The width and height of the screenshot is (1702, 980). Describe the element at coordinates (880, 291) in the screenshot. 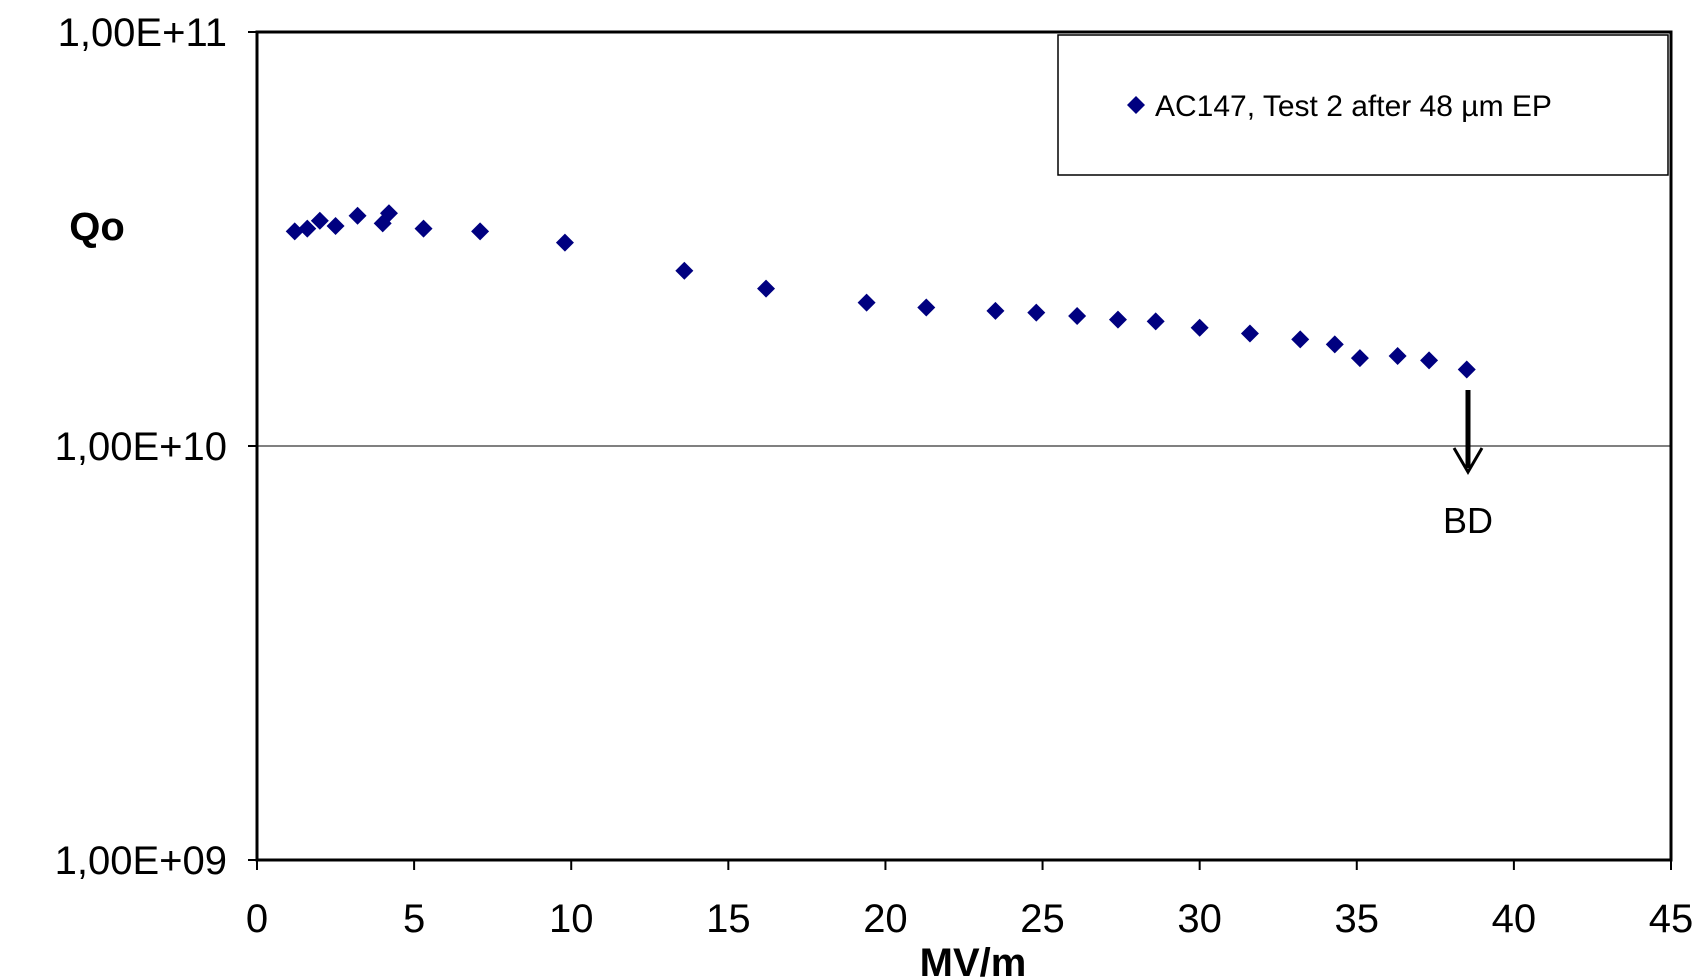

I see `data-series` at that location.